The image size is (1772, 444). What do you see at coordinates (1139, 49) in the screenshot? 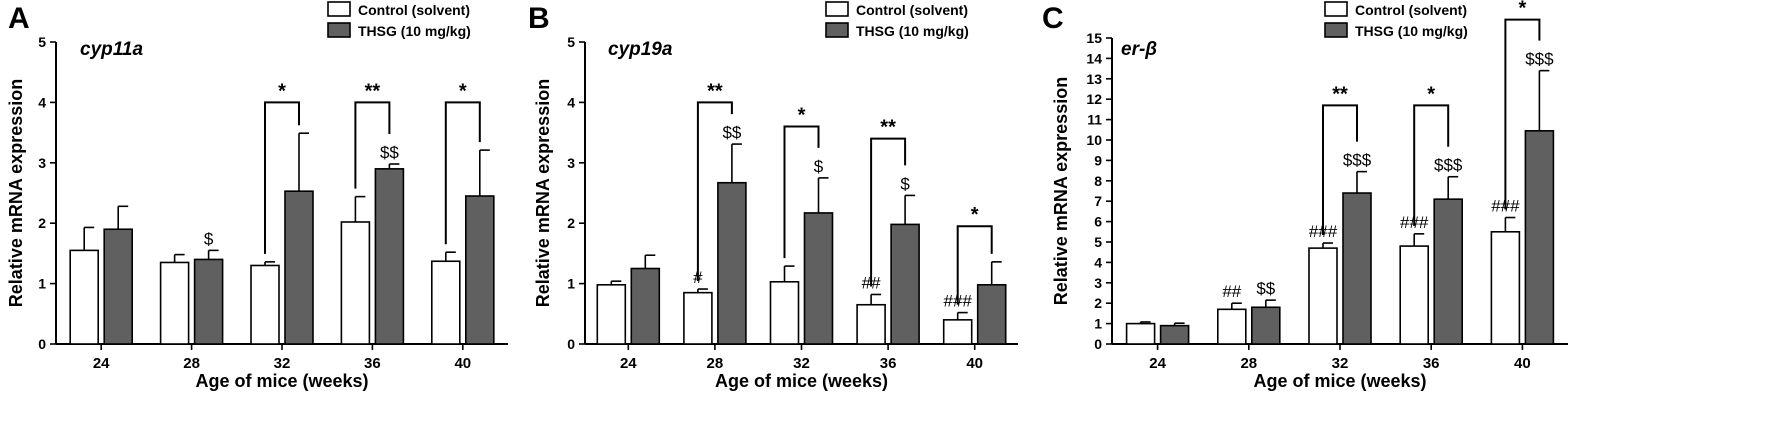
I see `gene-title: er-β` at bounding box center [1139, 49].